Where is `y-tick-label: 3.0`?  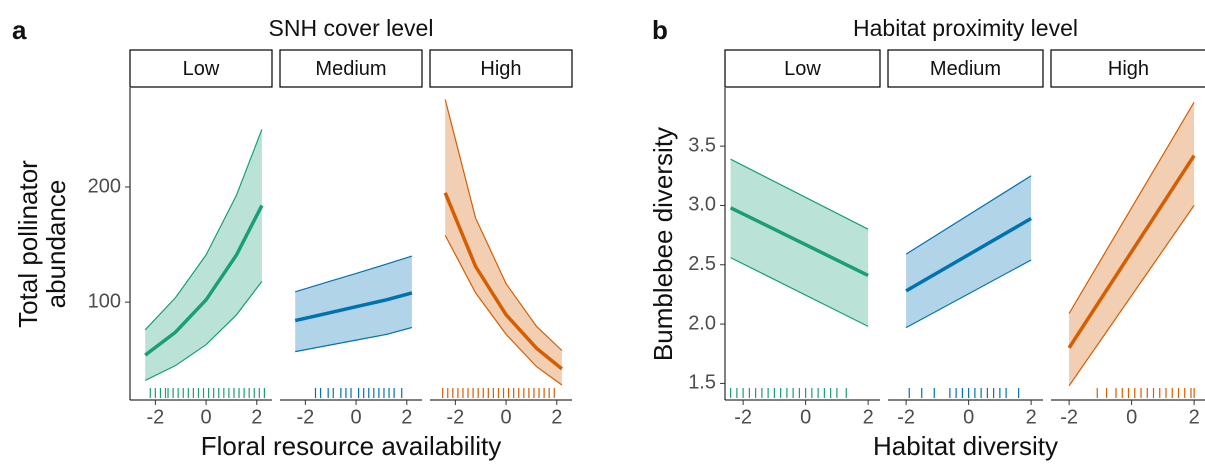 y-tick-label: 3.0 is located at coordinates (702, 205).